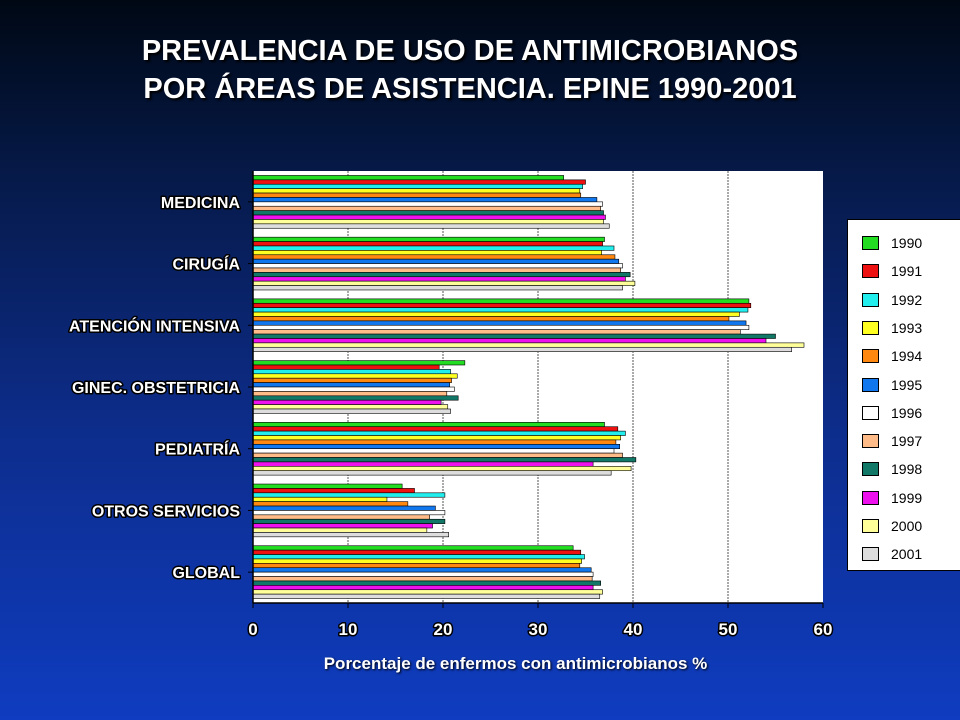 This screenshot has height=720, width=960. Describe the element at coordinates (907, 441) in the screenshot. I see `legend-label: 1997` at that location.